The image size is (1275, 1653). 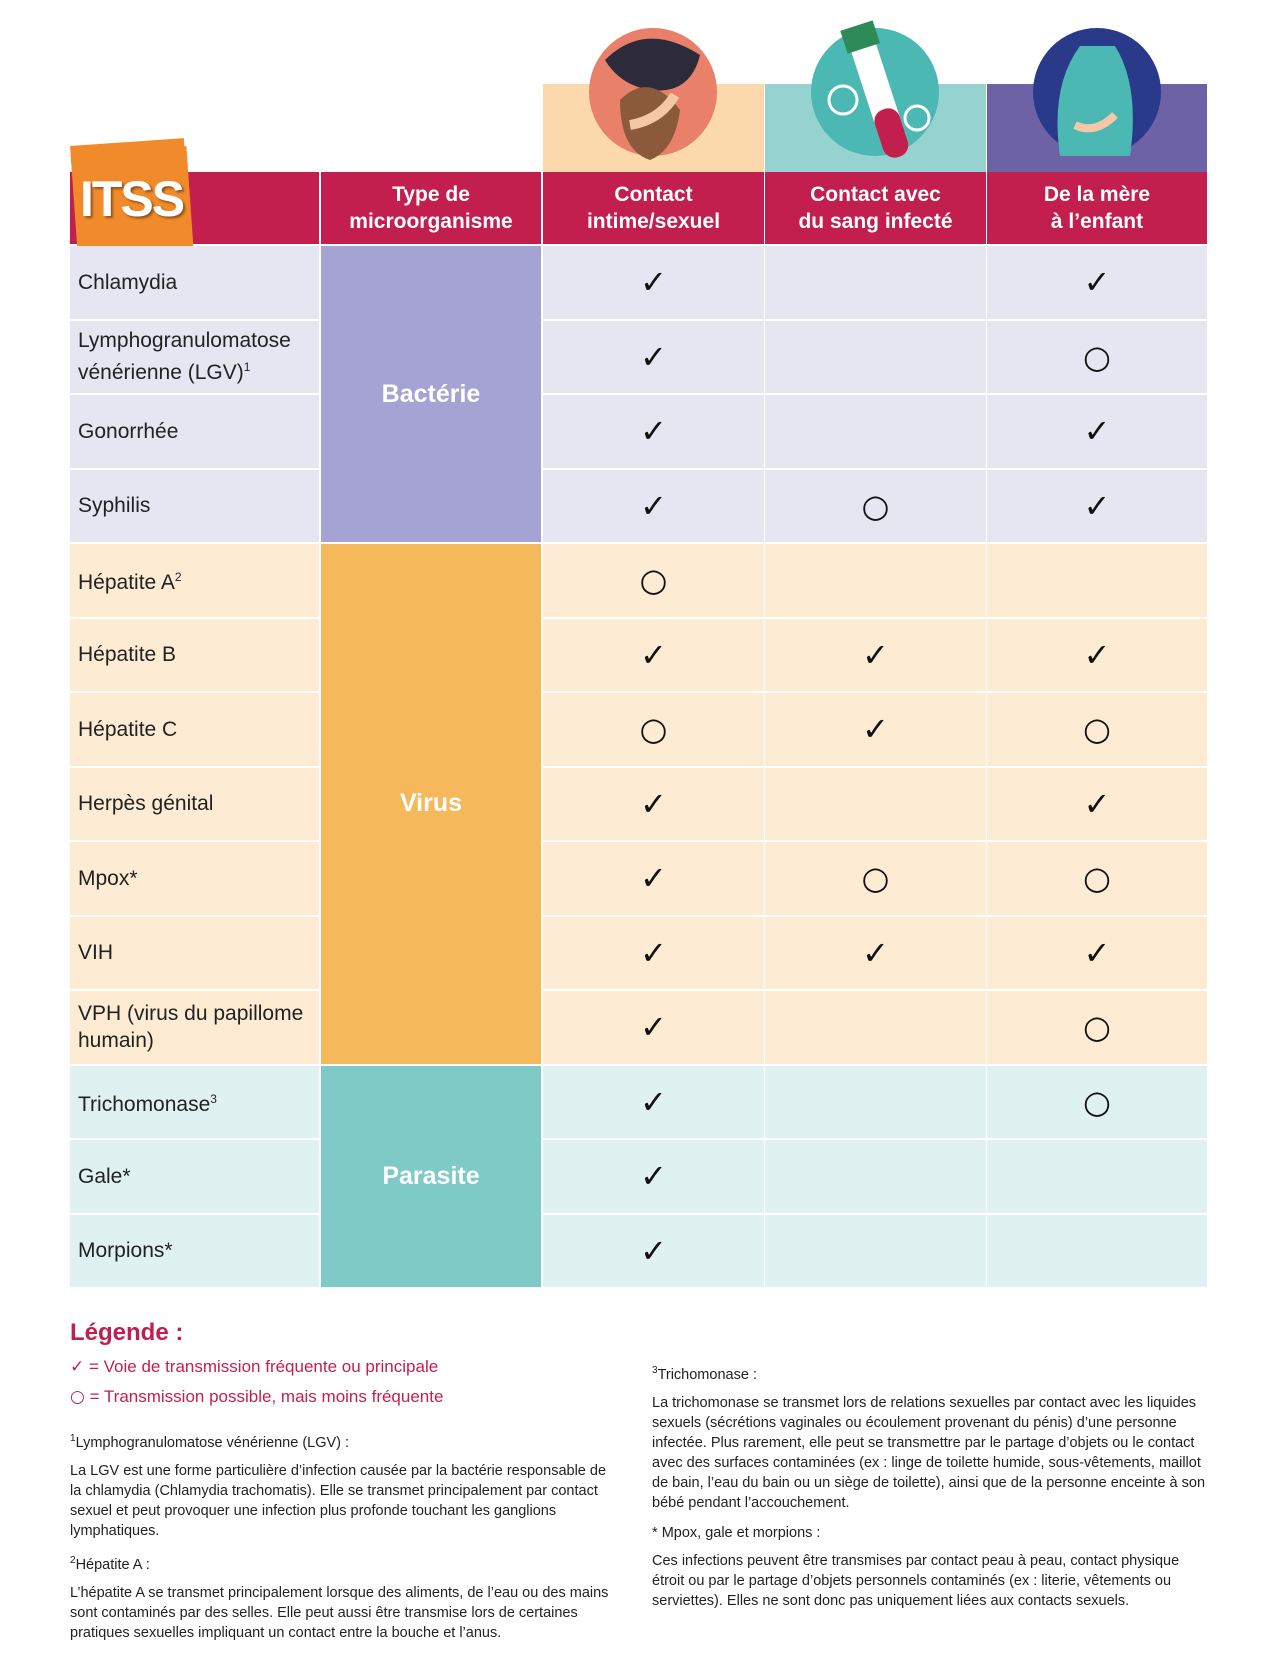 I want to click on row-label: Mpox*, so click(x=194, y=878).